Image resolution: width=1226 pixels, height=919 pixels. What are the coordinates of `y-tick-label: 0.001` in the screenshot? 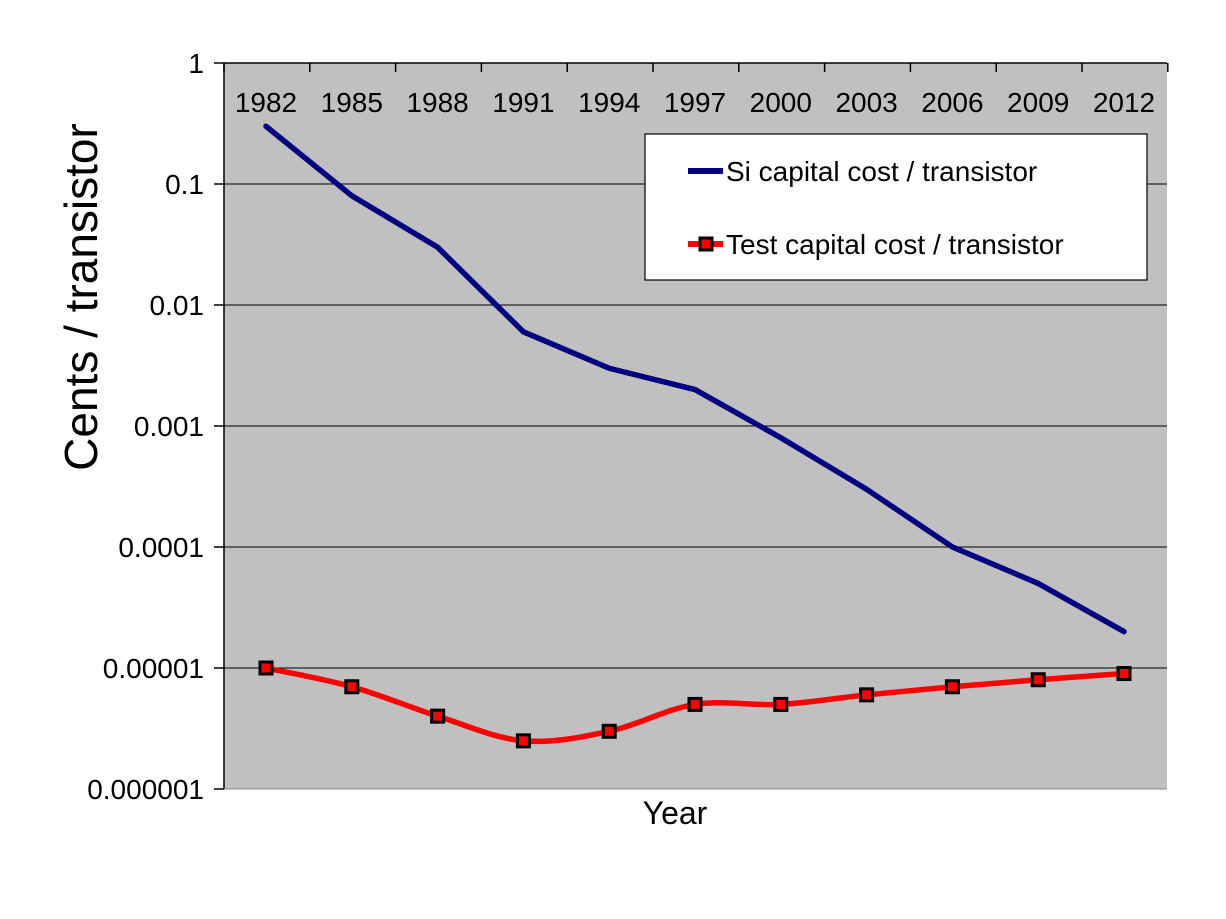 It's located at (169, 426).